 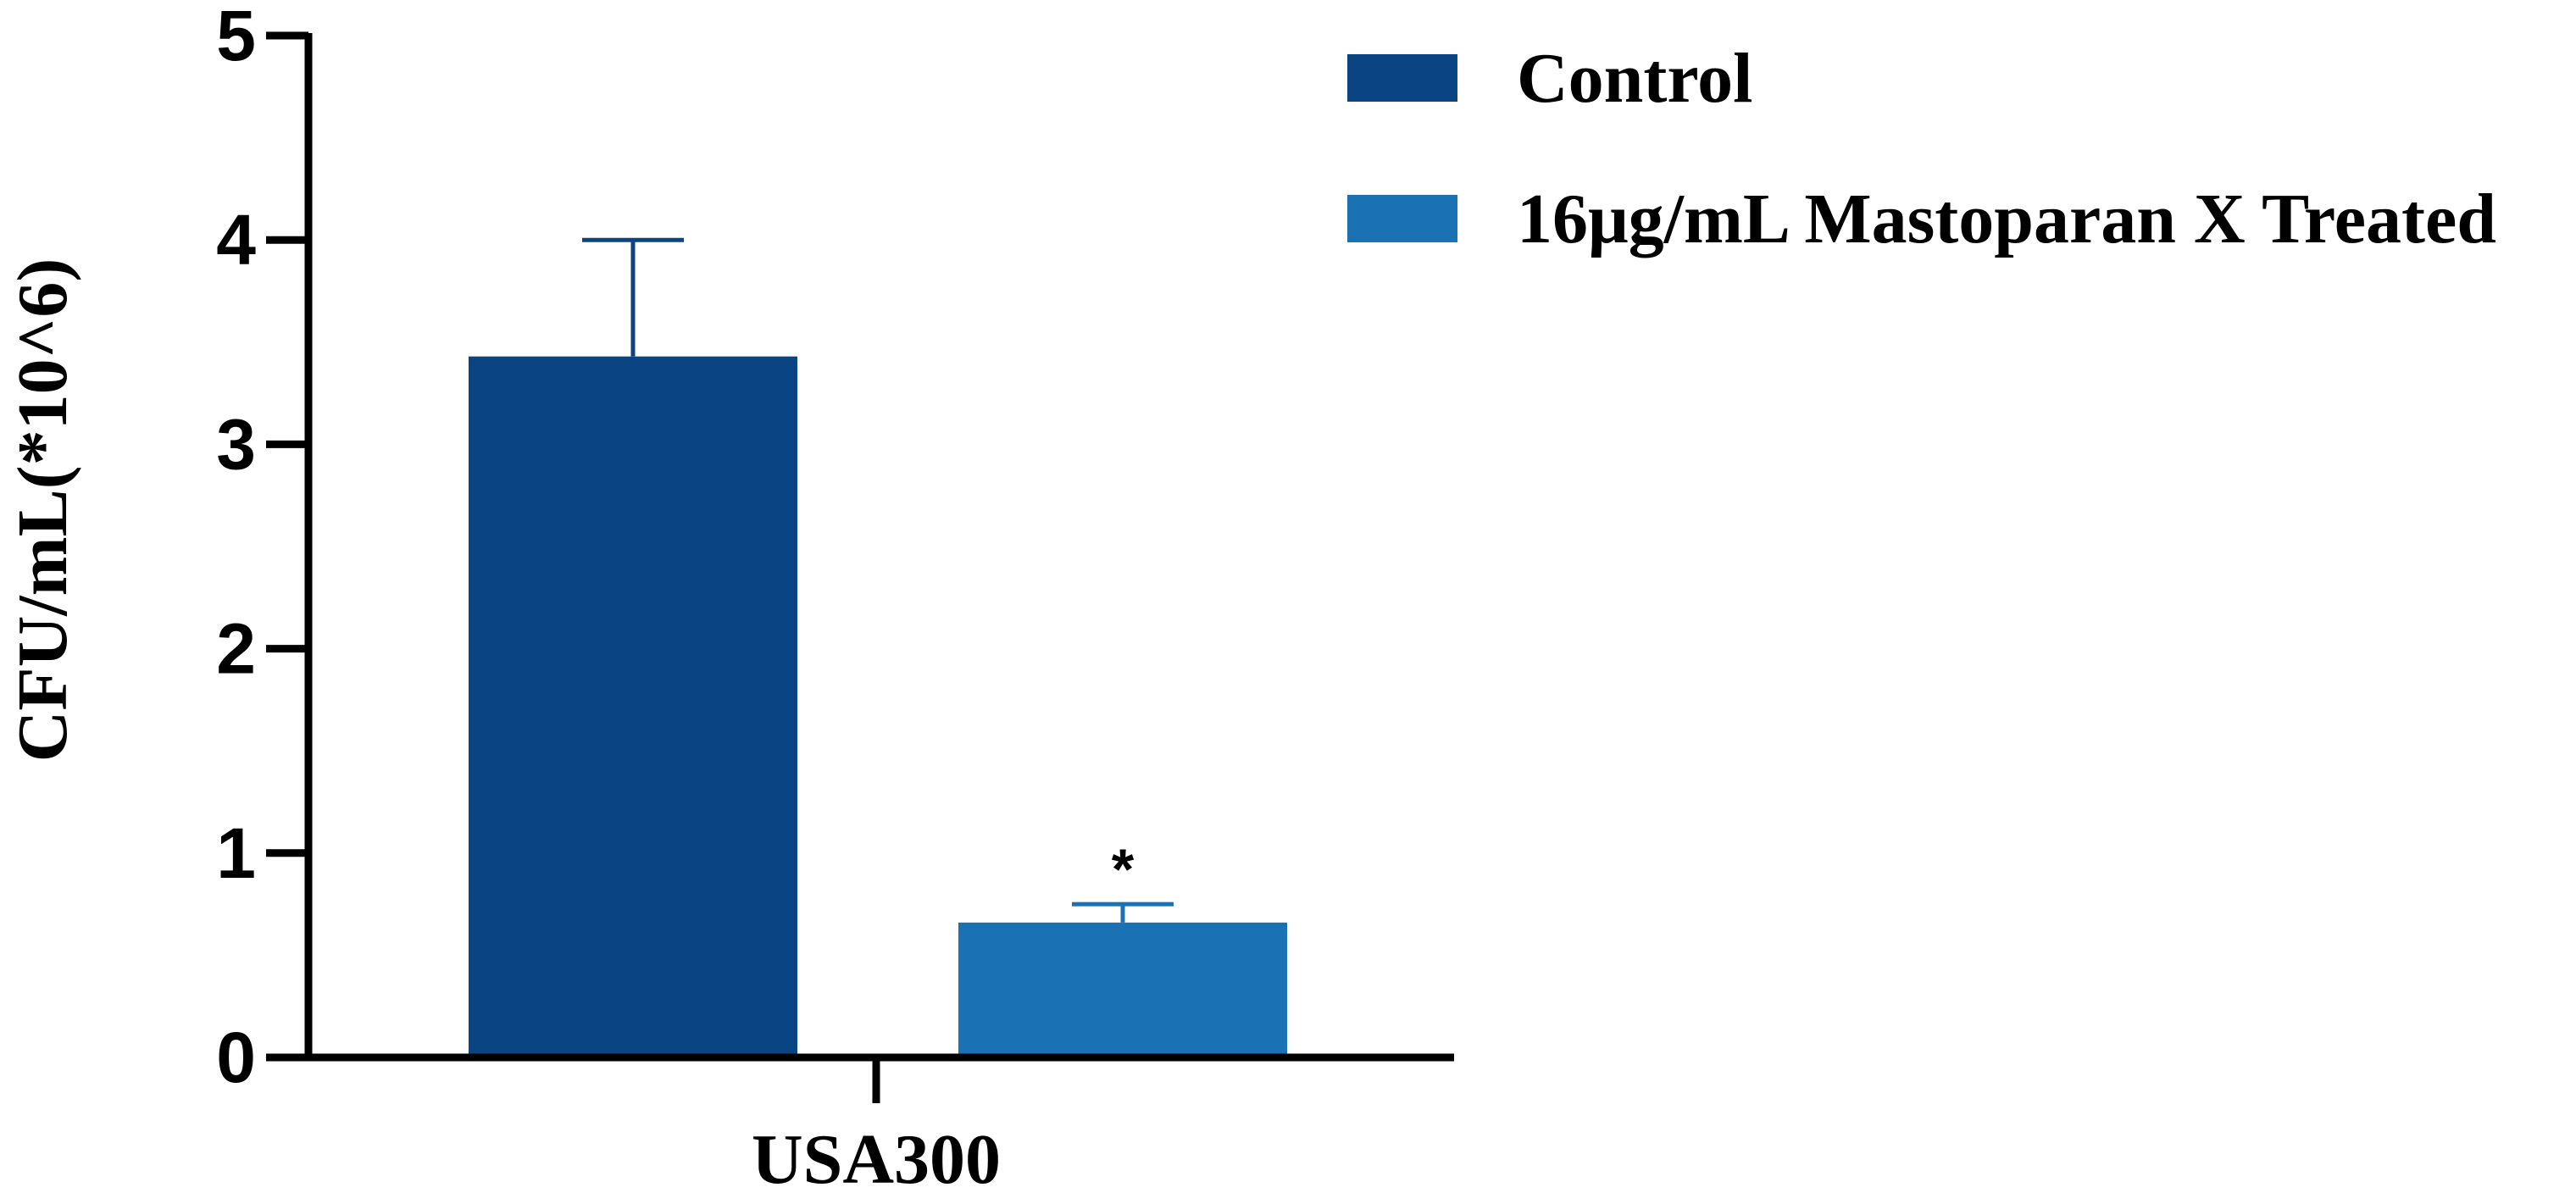 What do you see at coordinates (236, 444) in the screenshot?
I see `y-tick-label-3: 3` at bounding box center [236, 444].